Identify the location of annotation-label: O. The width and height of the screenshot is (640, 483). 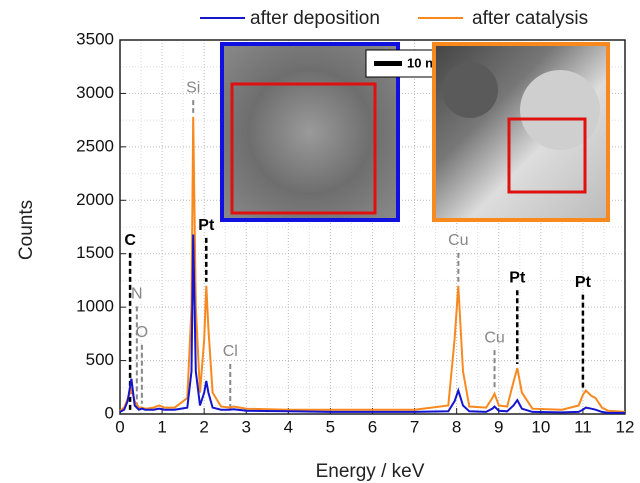
(142, 332).